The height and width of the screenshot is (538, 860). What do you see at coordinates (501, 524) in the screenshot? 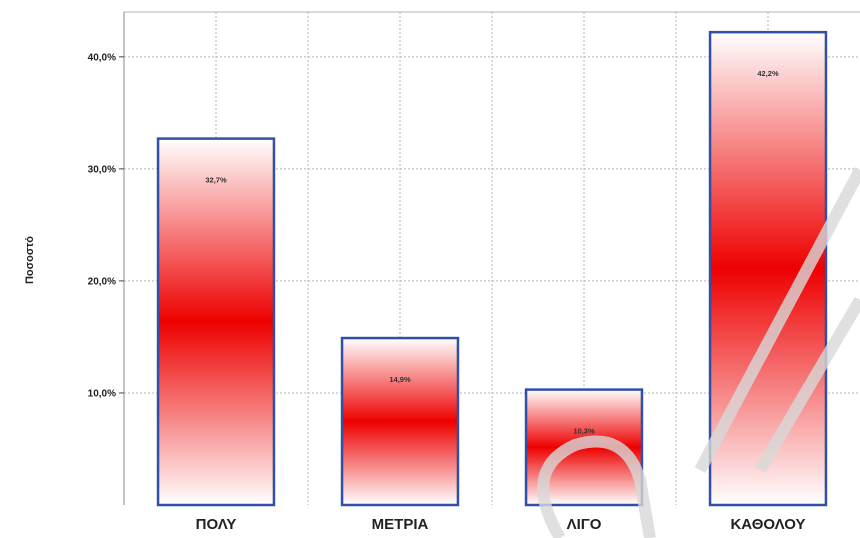
I see `x-axis-ticks: ΠΟΛΥ ΜΕΤΡΙΑ ΛΙΓΟ ΚΑΘΟΛΟΥ` at bounding box center [501, 524].